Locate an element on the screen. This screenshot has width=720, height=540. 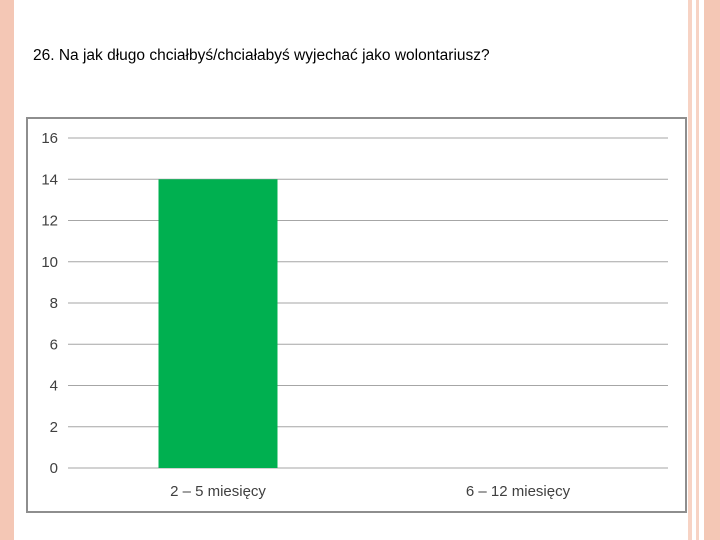
y-tick-label: 14 is located at coordinates (49, 179).